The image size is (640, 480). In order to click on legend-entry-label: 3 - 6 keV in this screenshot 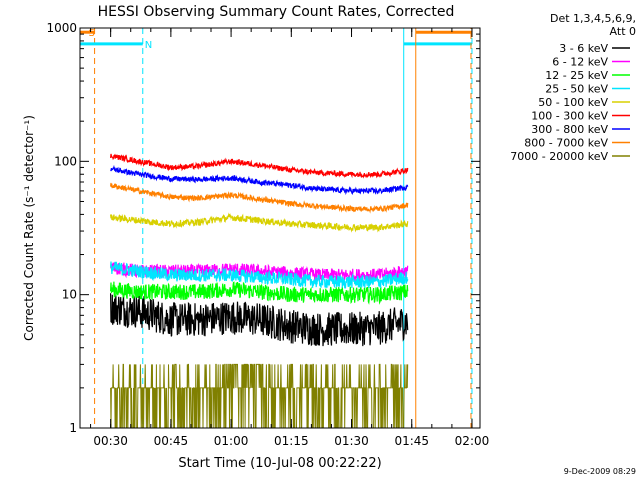, I will do `click(583, 48)`.